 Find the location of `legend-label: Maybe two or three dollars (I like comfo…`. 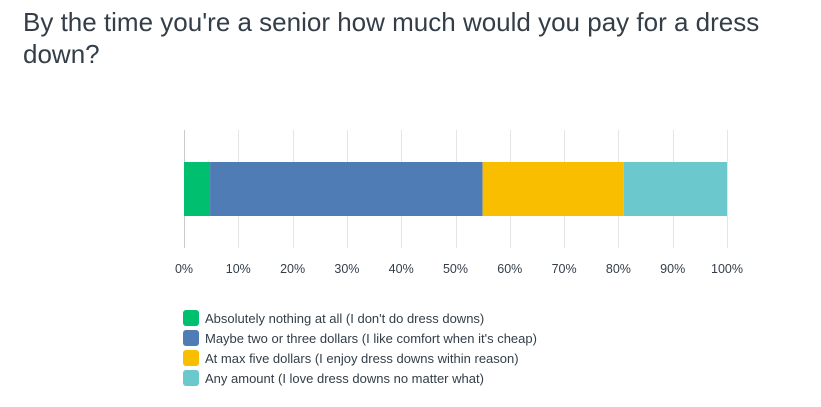

legend-label: Maybe two or three dollars (I like comfo… is located at coordinates (371, 338).